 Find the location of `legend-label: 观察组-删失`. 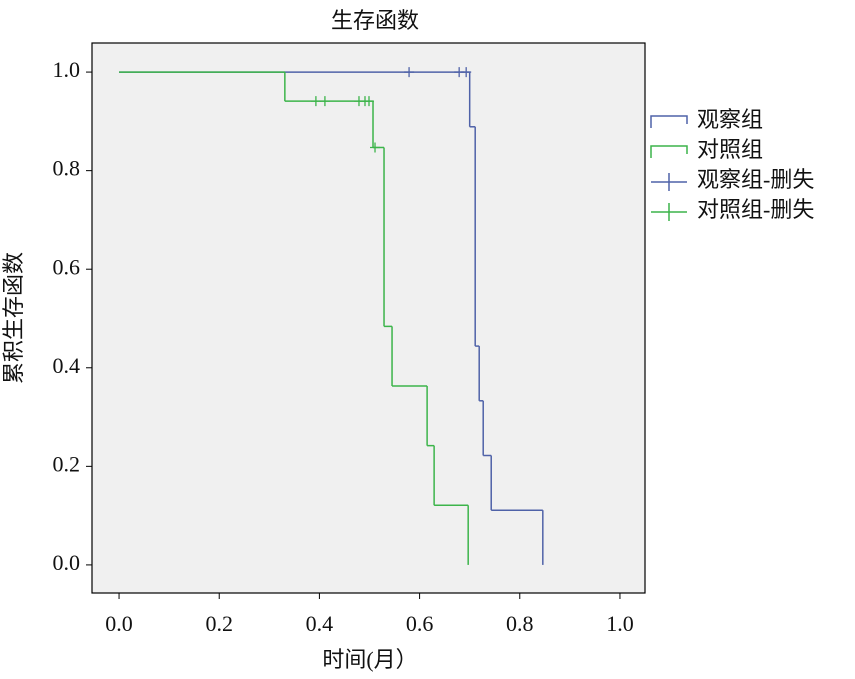

legend-label: 观察组-删失 is located at coordinates (755, 179).